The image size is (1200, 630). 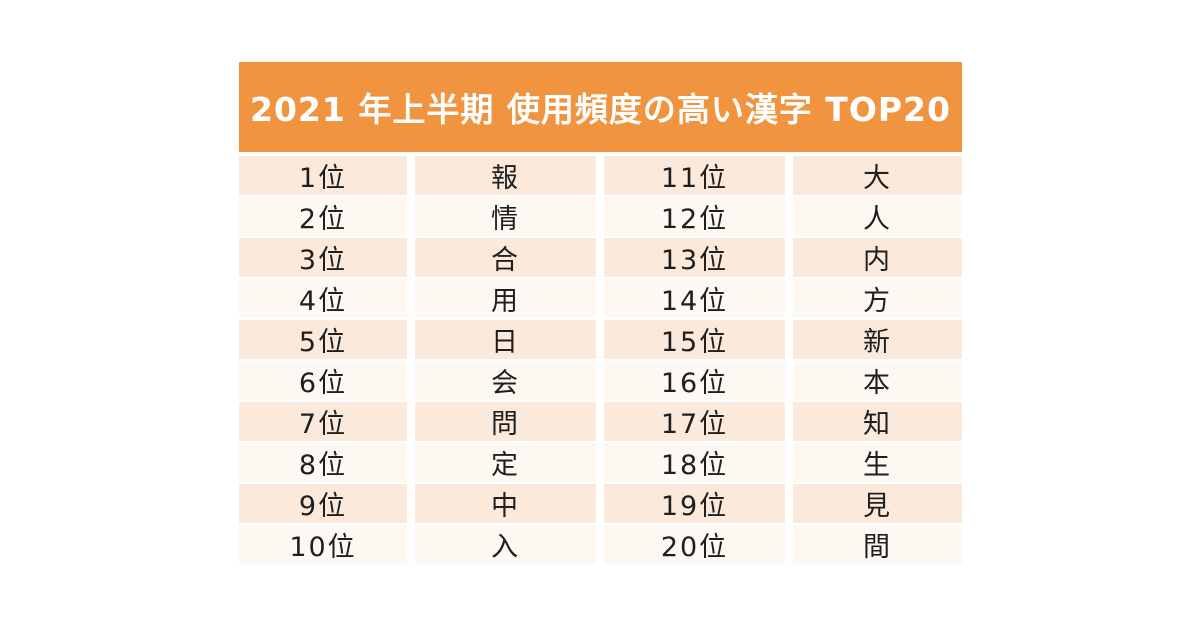 I want to click on kanji-cell: 合, so click(x=505, y=257).